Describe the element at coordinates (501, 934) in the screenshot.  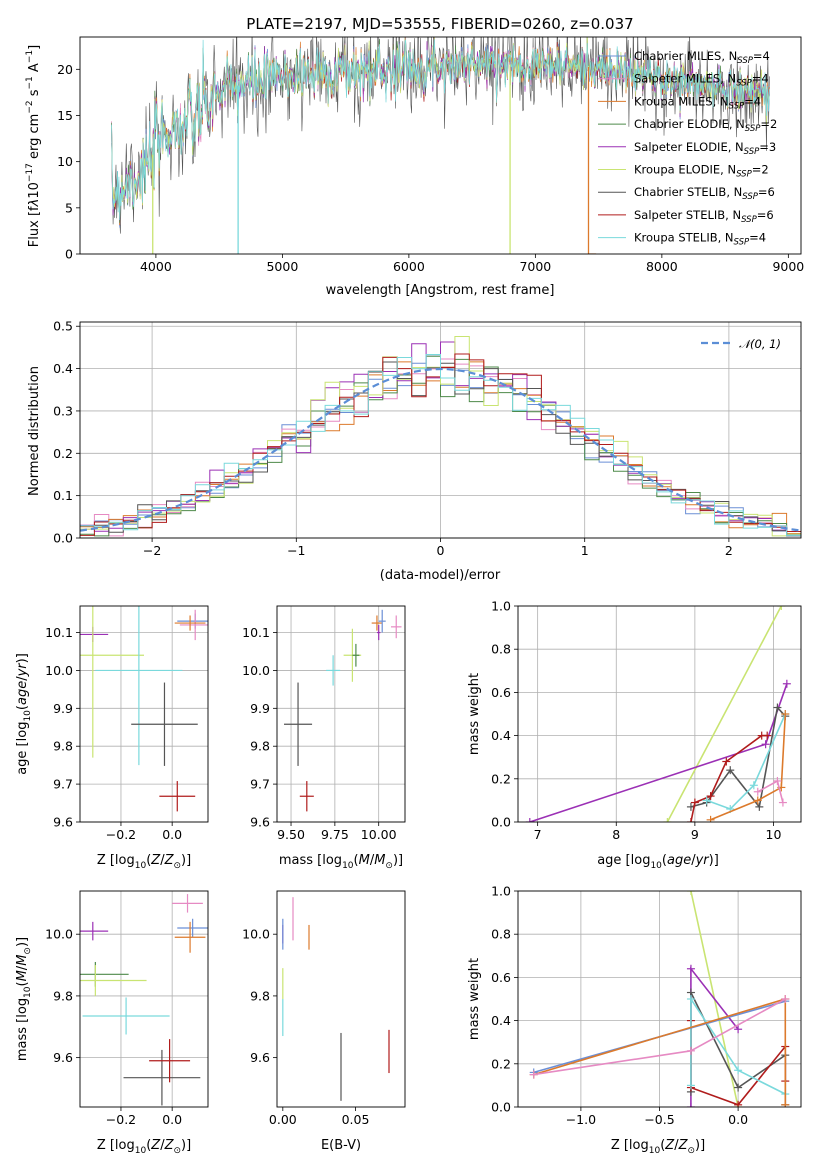
I see `y-tick-label: 0.8` at that location.